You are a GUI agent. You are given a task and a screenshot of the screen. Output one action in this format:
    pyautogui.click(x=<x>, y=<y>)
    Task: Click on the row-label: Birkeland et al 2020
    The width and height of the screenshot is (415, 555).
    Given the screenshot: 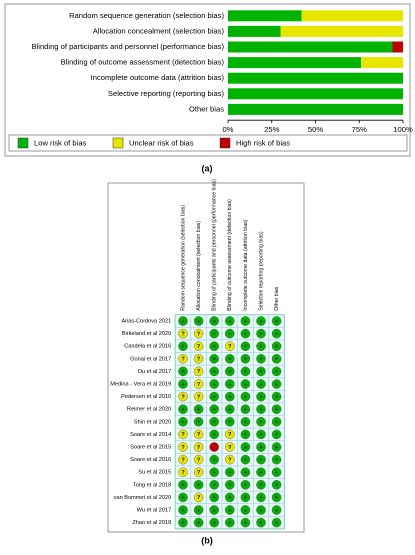 What is the action you would take?
    pyautogui.click(x=146, y=334)
    